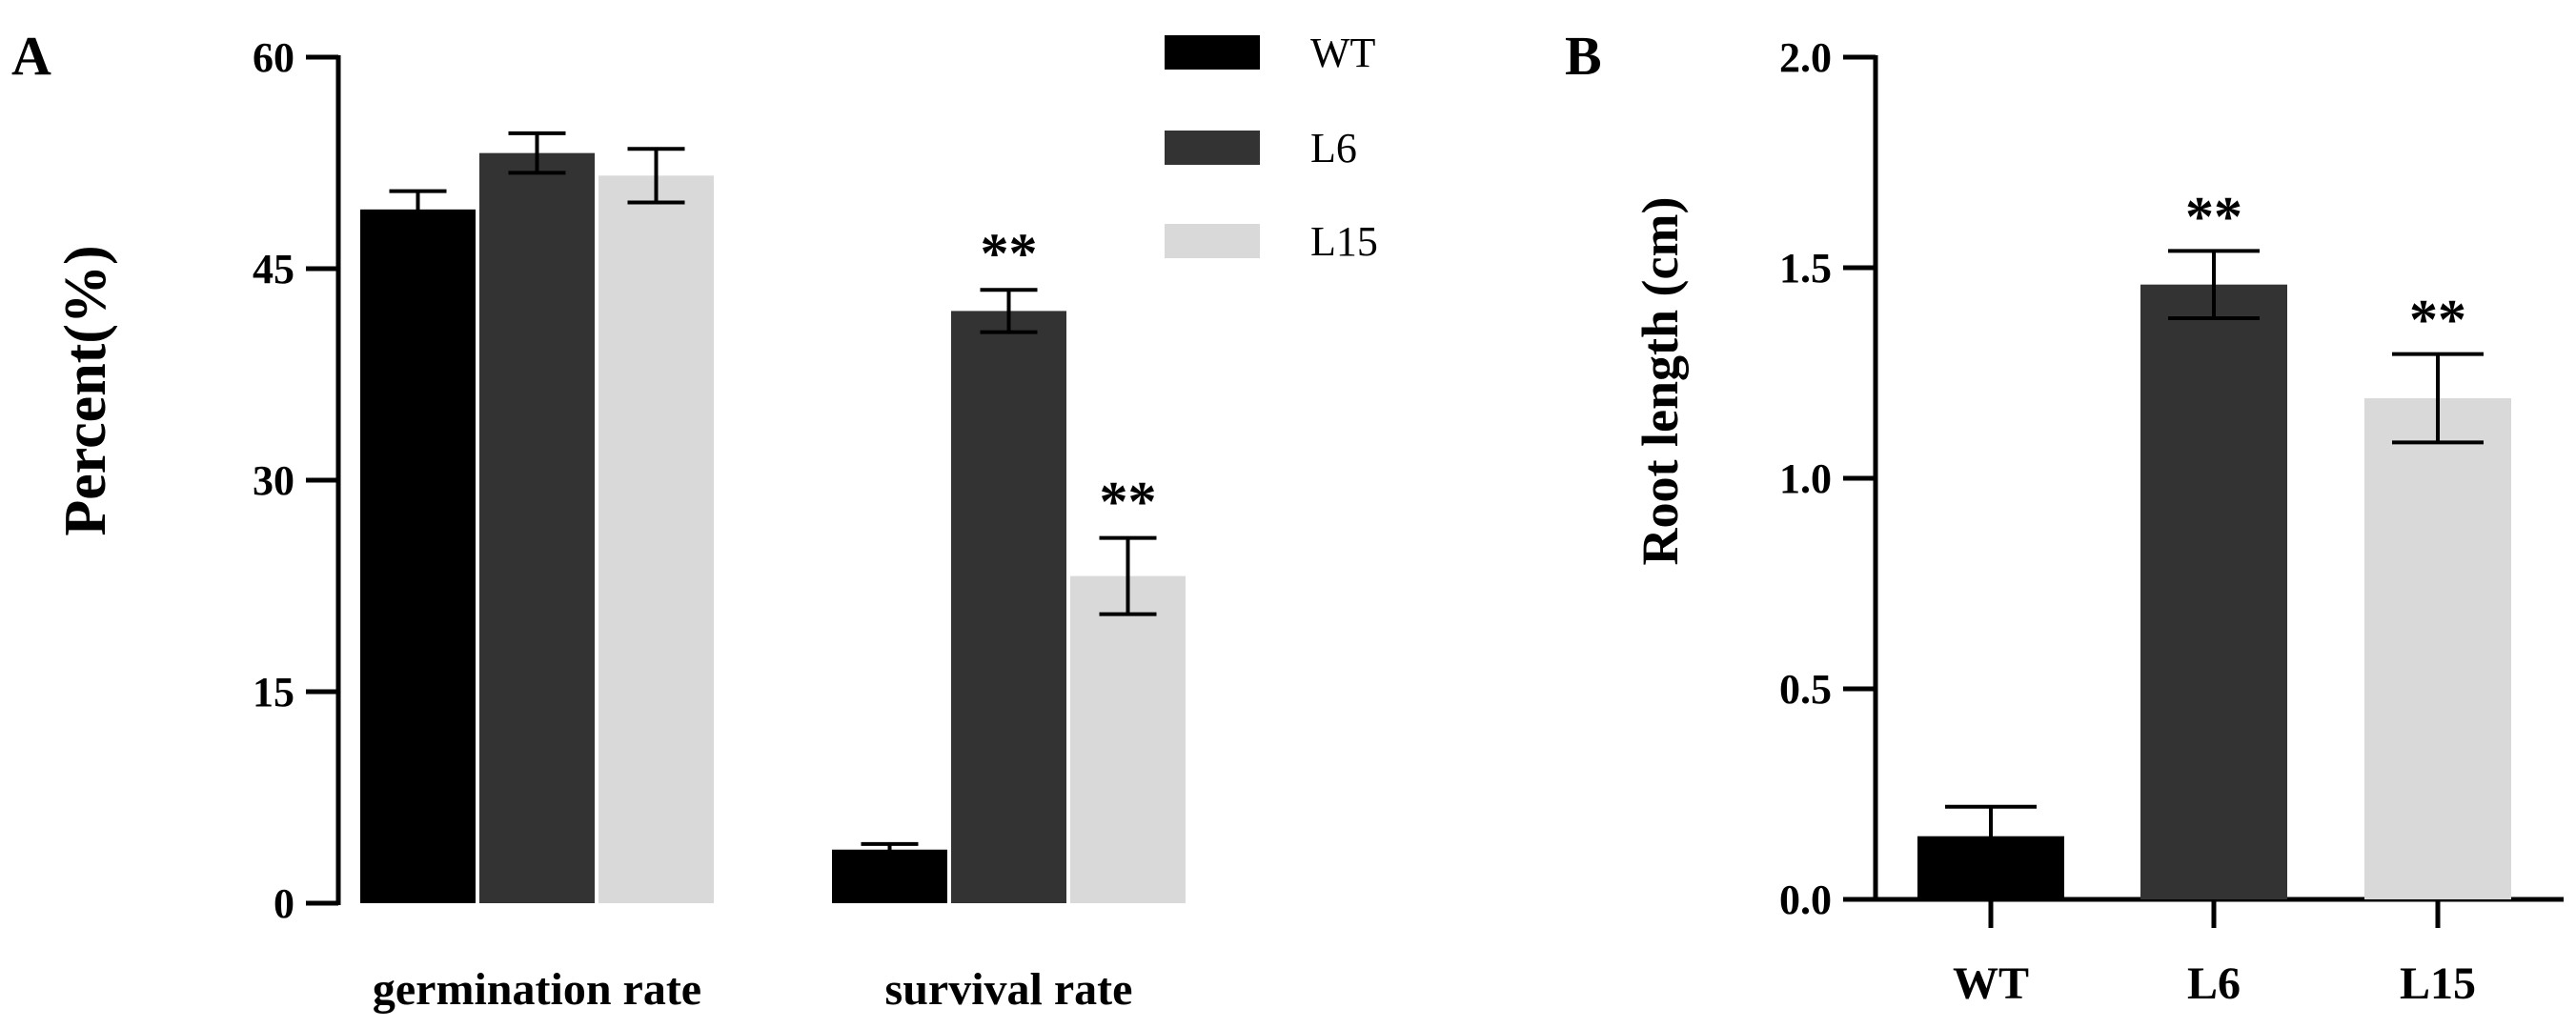 Image resolution: width=2576 pixels, height=1028 pixels. I want to click on panel-b-category-label: L15, so click(2438, 984).